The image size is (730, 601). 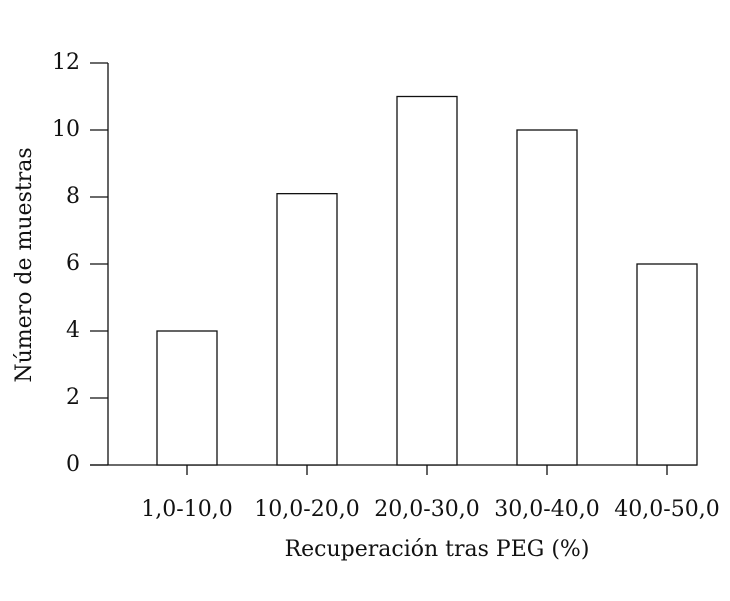 I want to click on y-tick-label: 6, so click(x=73, y=263).